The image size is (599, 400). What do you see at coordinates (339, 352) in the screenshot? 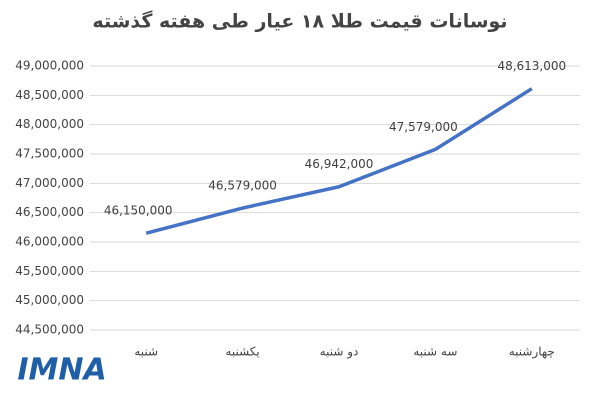
I see `x-tick-label: دو شنبه` at bounding box center [339, 352].